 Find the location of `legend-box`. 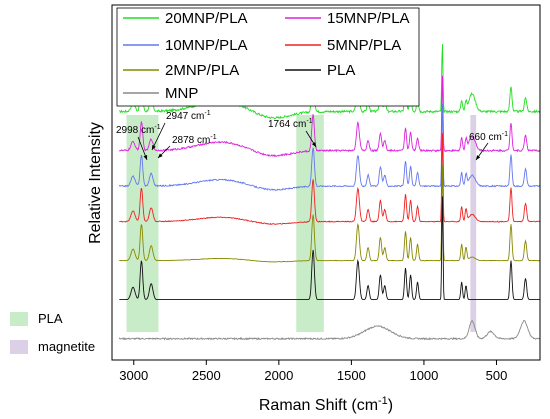

legend-box is located at coordinates (268, 57).